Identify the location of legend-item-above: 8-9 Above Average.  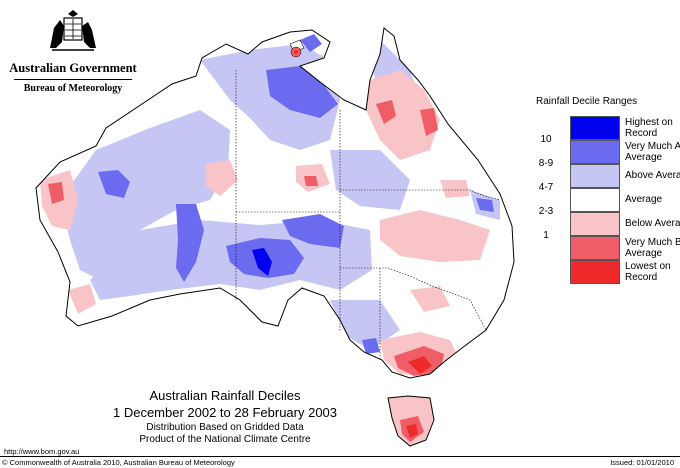
(603, 173).